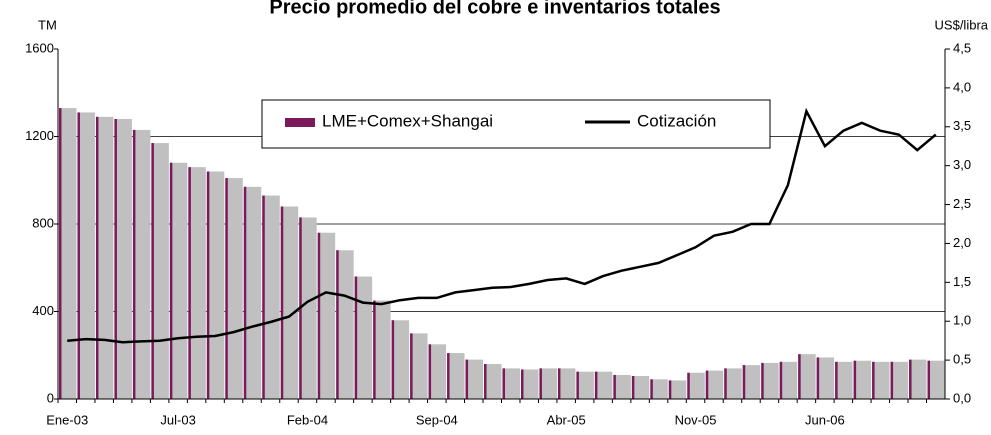 The height and width of the screenshot is (435, 991). Describe the element at coordinates (437, 419) in the screenshot. I see `x-tick-label: Sep-04` at that location.